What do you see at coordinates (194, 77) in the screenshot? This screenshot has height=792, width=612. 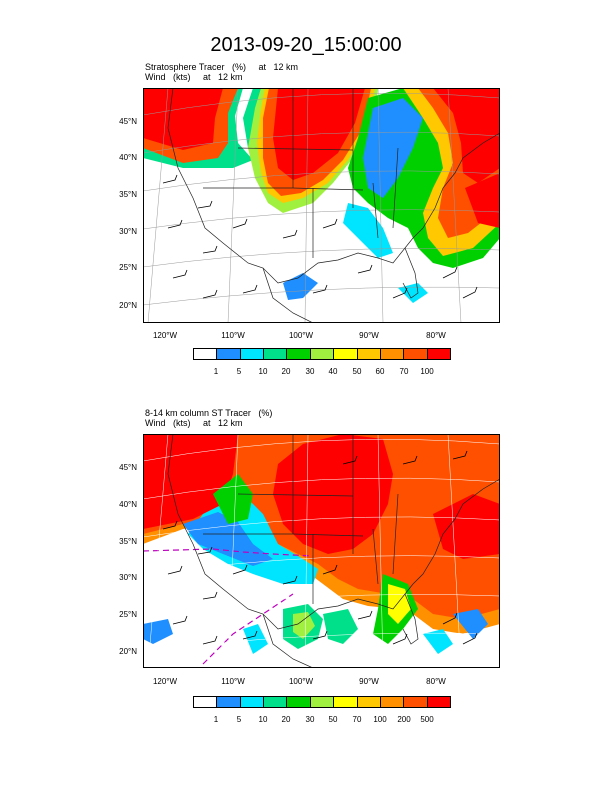 I see `panel1-title-line2: Wind (kts) at 12 km` at bounding box center [194, 77].